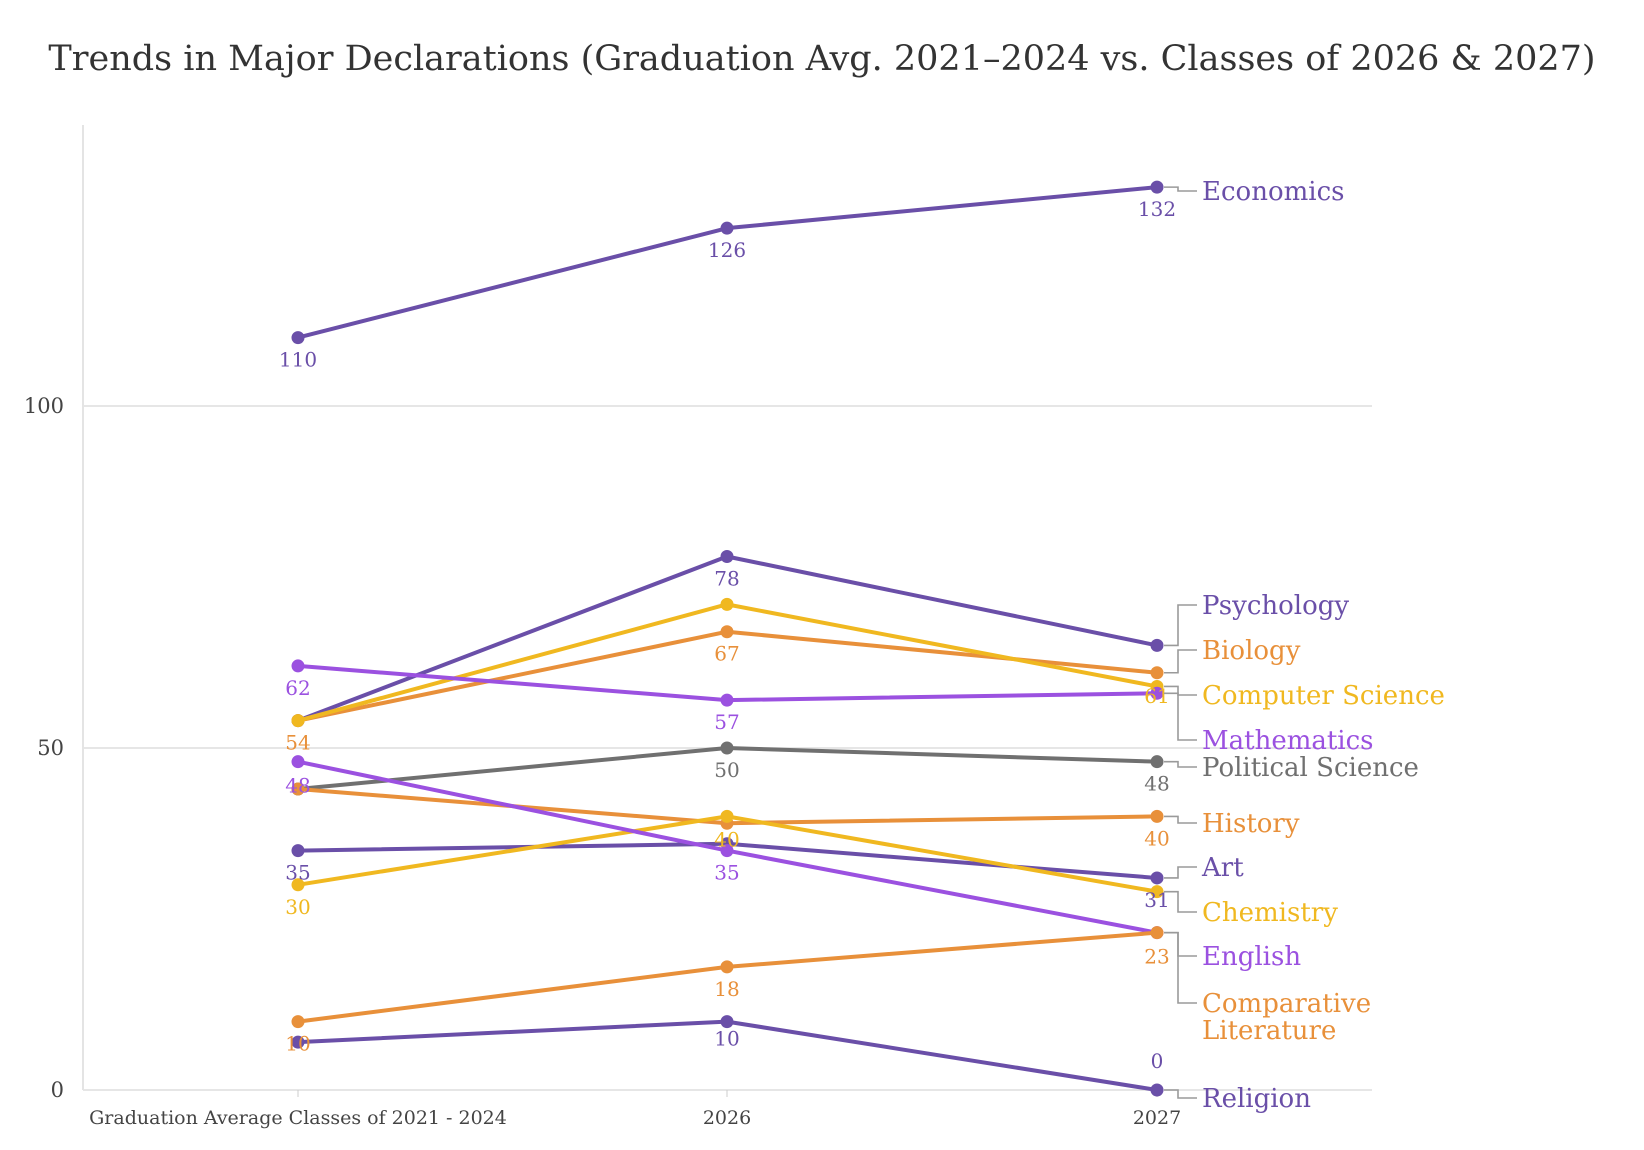 The height and width of the screenshot is (1150, 1644). I want to click on series-label-english: English, so click(1251, 957).